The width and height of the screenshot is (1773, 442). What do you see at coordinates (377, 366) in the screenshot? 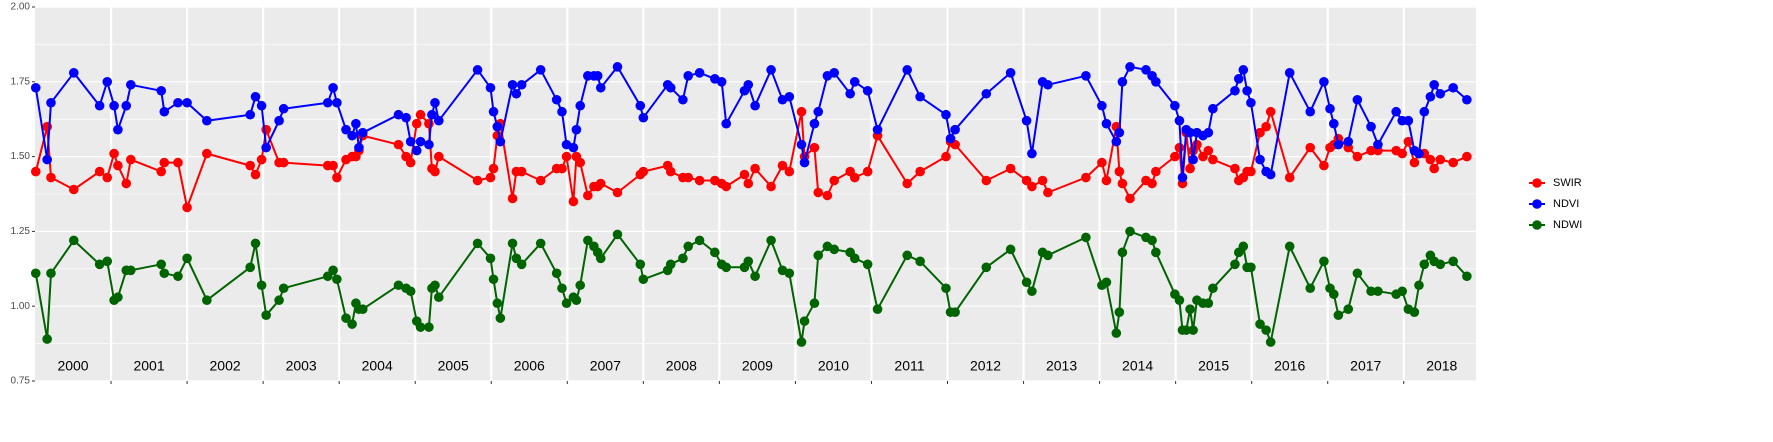
I see `year-label: 2004` at bounding box center [377, 366].